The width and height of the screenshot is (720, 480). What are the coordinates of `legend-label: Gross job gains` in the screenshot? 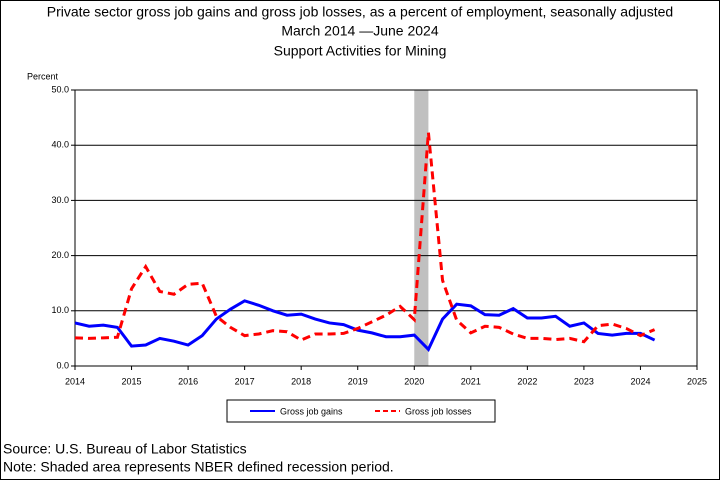 It's located at (311, 411).